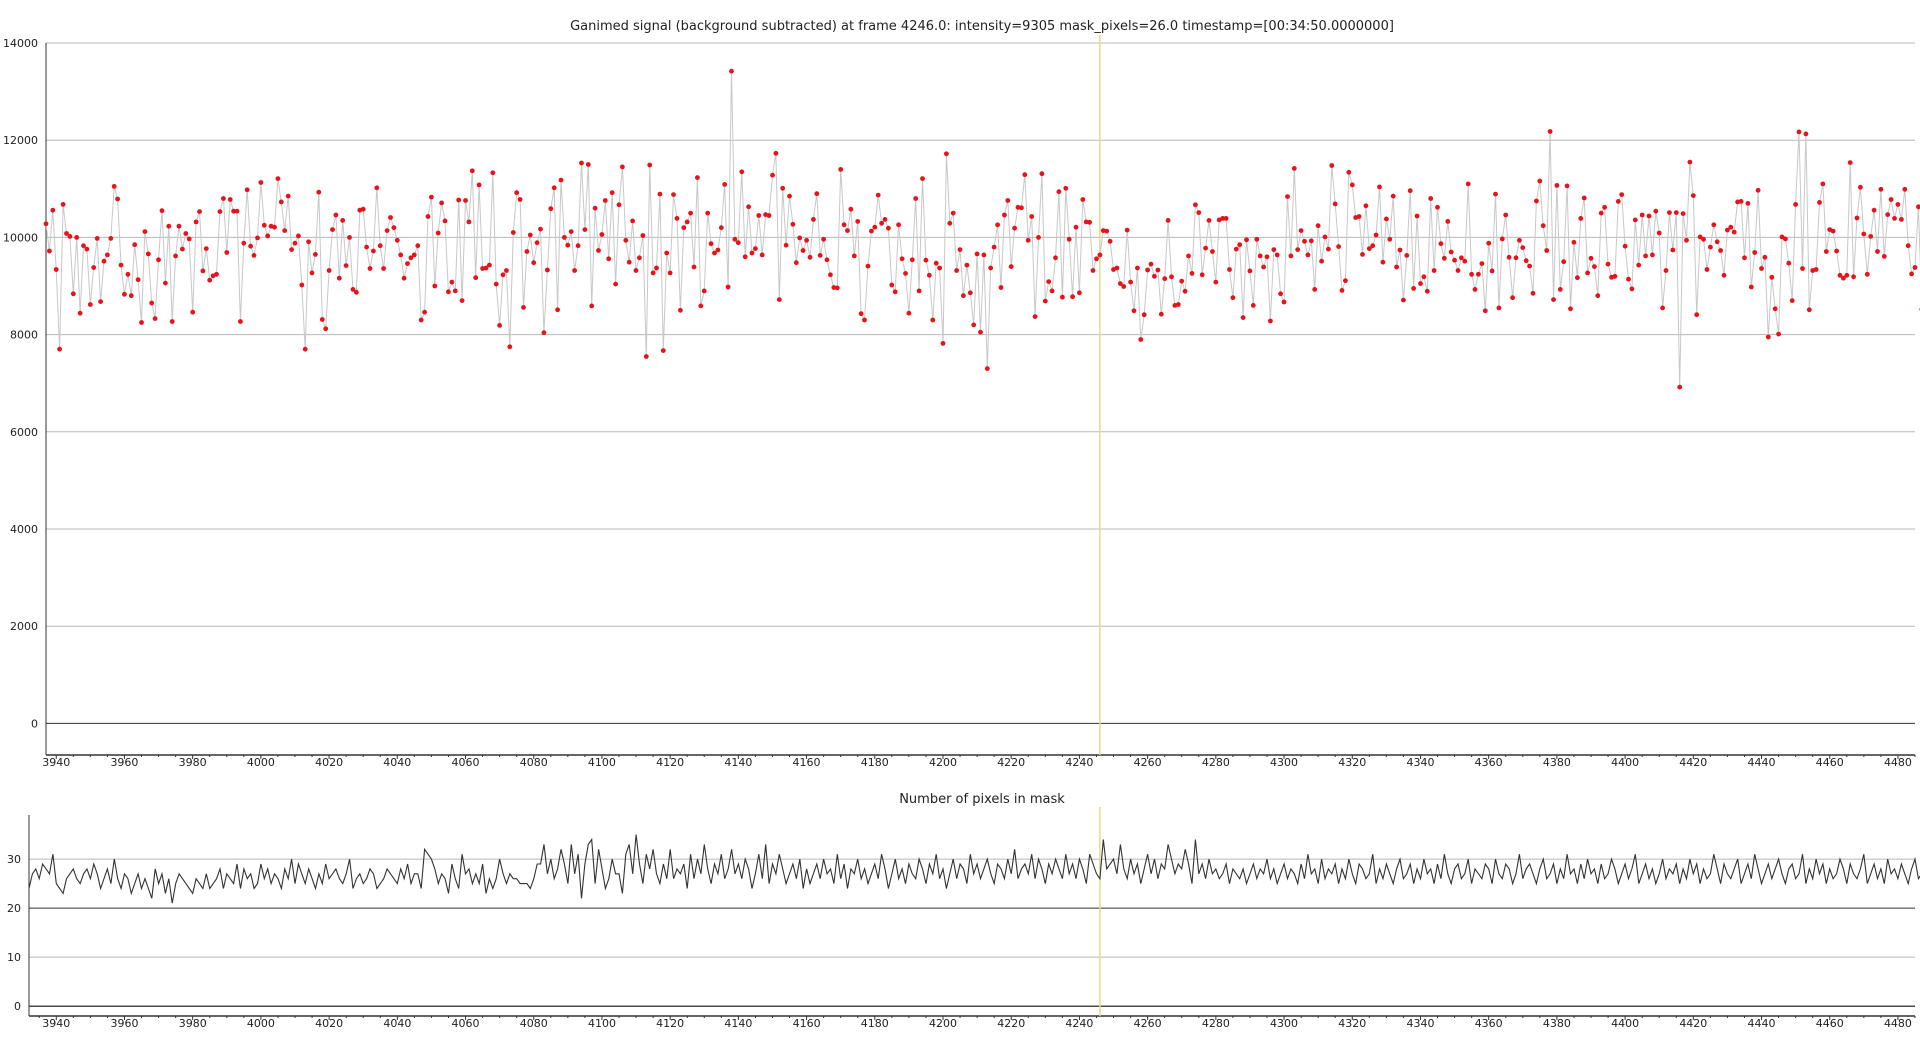 This screenshot has width=1920, height=1057. I want to click on y-tick-label: 4000, so click(24, 529).